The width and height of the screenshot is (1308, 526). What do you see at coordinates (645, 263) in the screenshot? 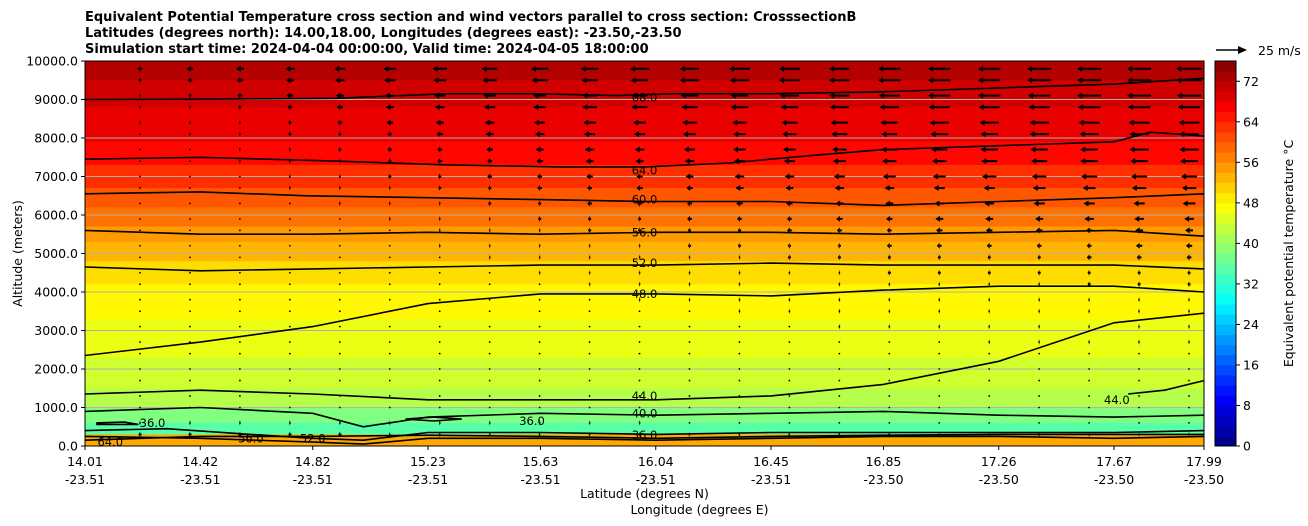
I see `contour-label: 52.0` at bounding box center [645, 263].